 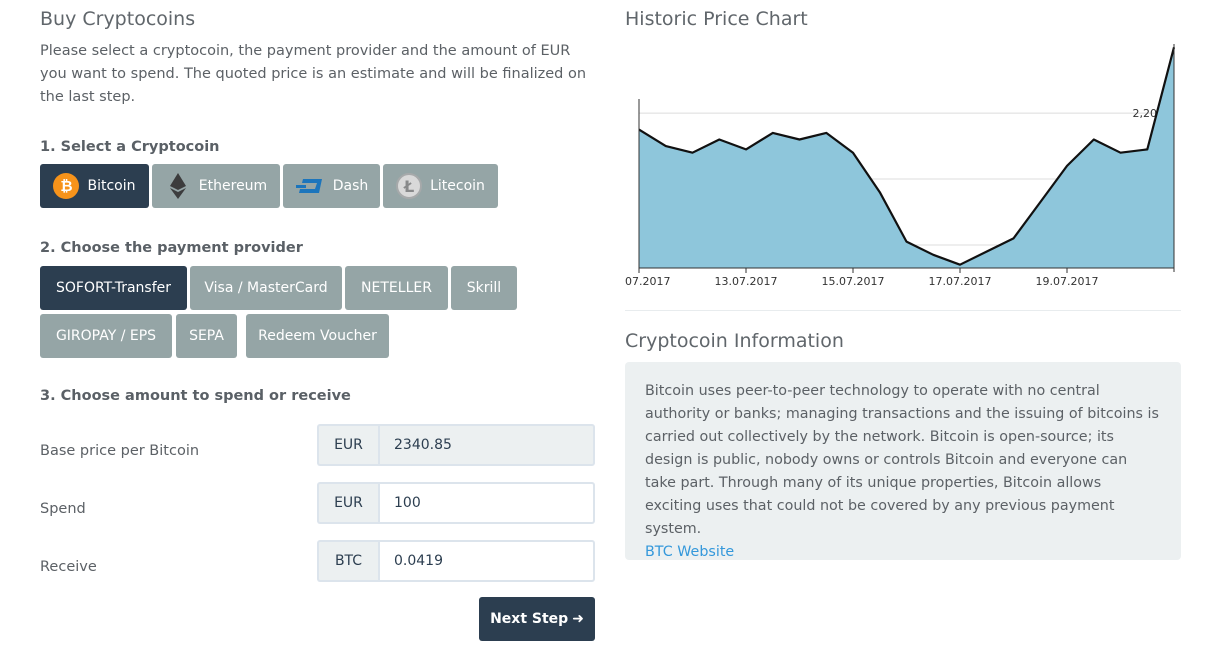 What do you see at coordinates (317, 336) in the screenshot?
I see `provider-voucher-button: Redeem Voucher` at bounding box center [317, 336].